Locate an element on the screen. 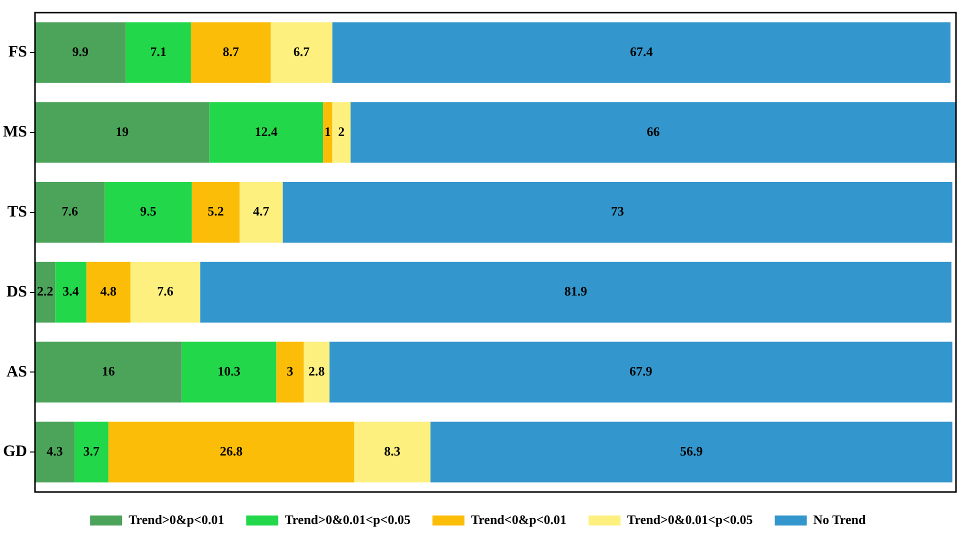 Image resolution: width=960 pixels, height=537 pixels. legend-label: No Trend is located at coordinates (839, 519).